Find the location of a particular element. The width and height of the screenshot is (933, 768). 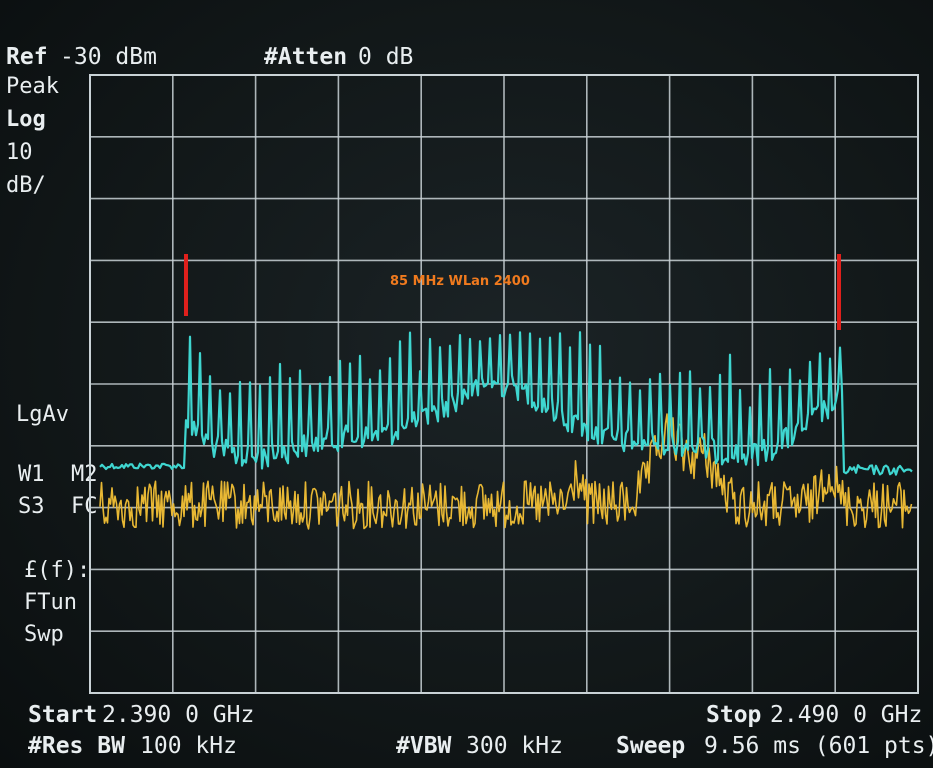

sweep-label: Sweep is located at coordinates (651, 746).